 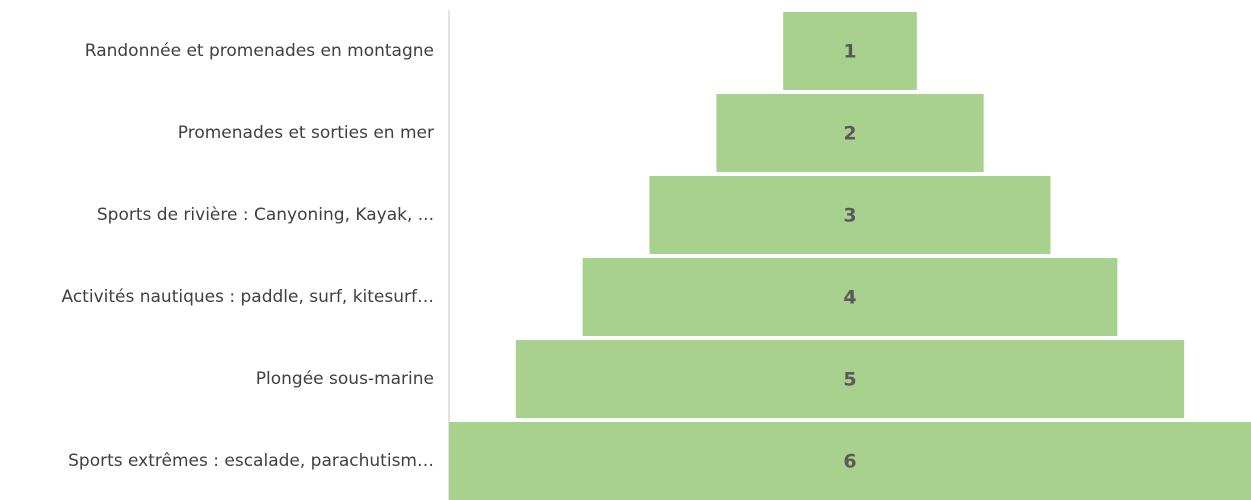 I want to click on category-label: Promenades et sorties en mer, so click(x=306, y=133).